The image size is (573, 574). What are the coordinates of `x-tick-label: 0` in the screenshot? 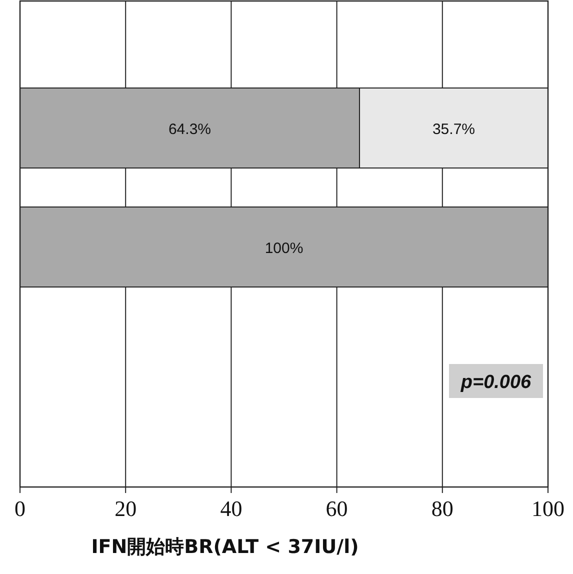 It's located at (20, 508).